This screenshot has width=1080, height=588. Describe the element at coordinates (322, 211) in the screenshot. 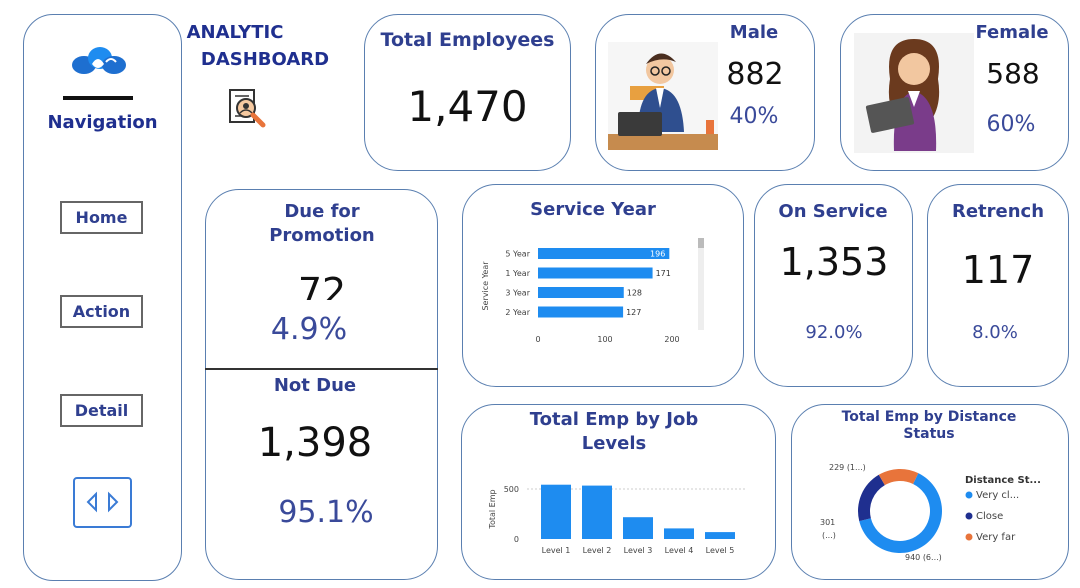

I see `due-promotion-title-line1: Due for` at that location.